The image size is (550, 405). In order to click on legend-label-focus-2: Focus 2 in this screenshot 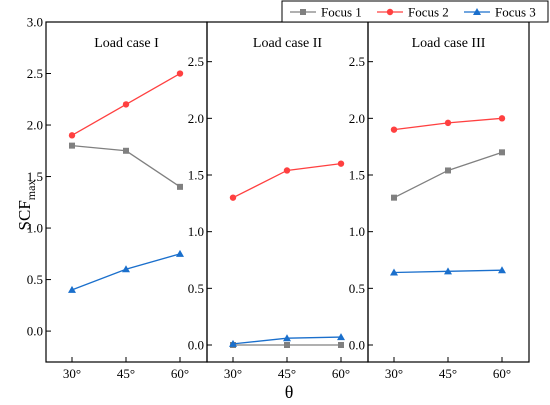, I will do `click(428, 12)`.